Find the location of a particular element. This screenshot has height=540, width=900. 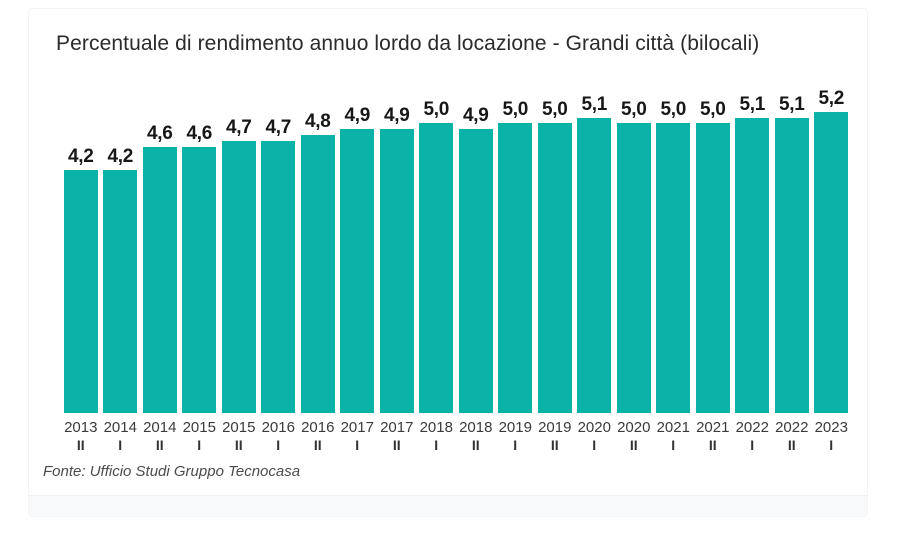

x-axis-label: 2021 II is located at coordinates (713, 436).